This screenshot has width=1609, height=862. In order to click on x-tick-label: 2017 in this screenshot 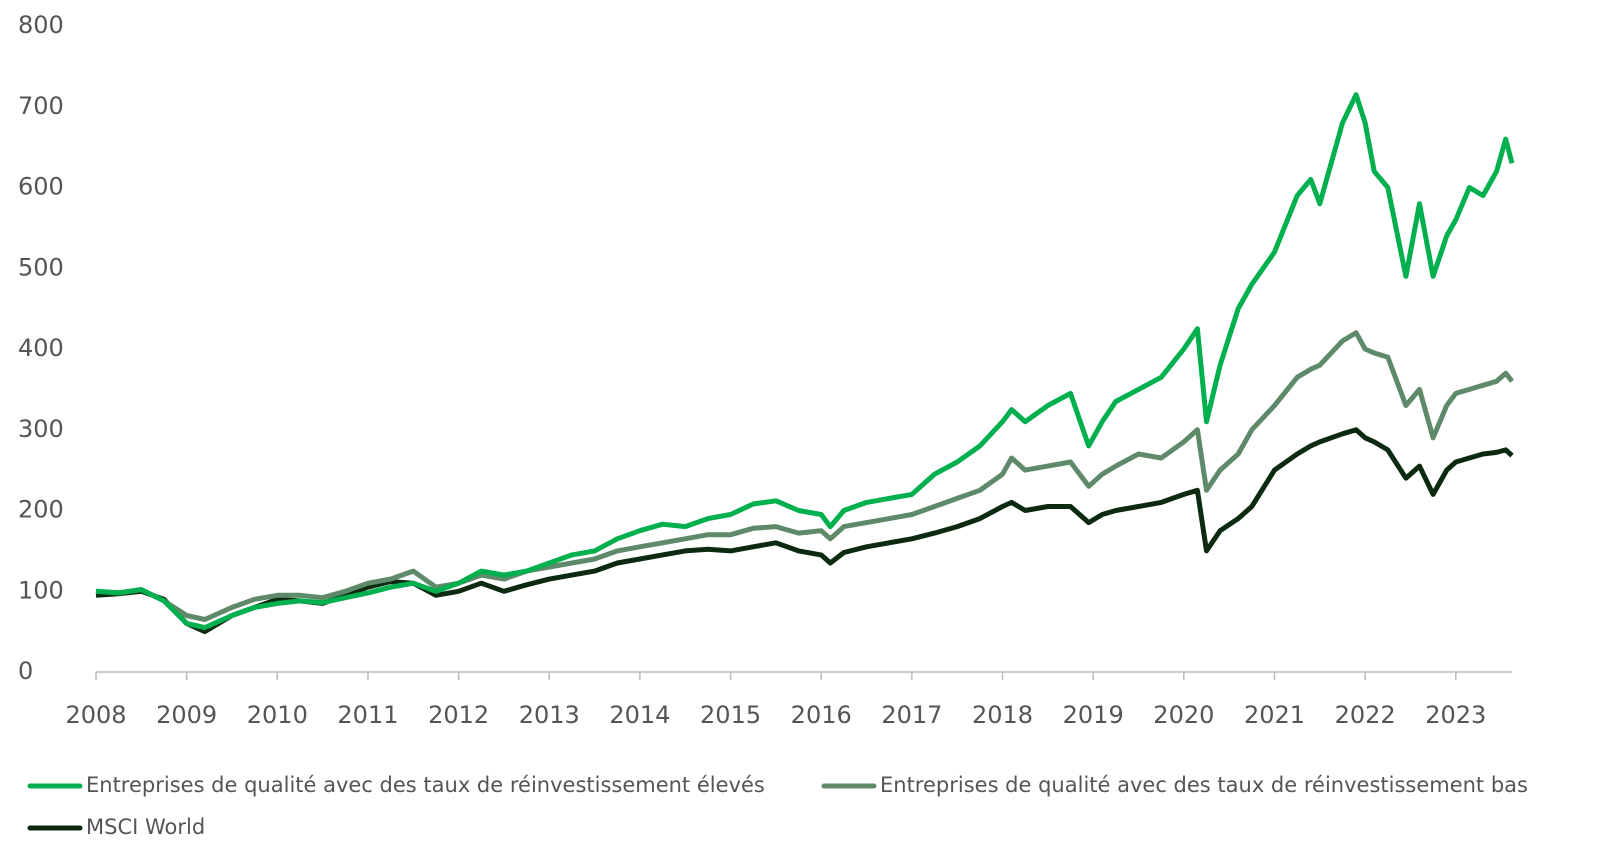, I will do `click(911, 715)`.